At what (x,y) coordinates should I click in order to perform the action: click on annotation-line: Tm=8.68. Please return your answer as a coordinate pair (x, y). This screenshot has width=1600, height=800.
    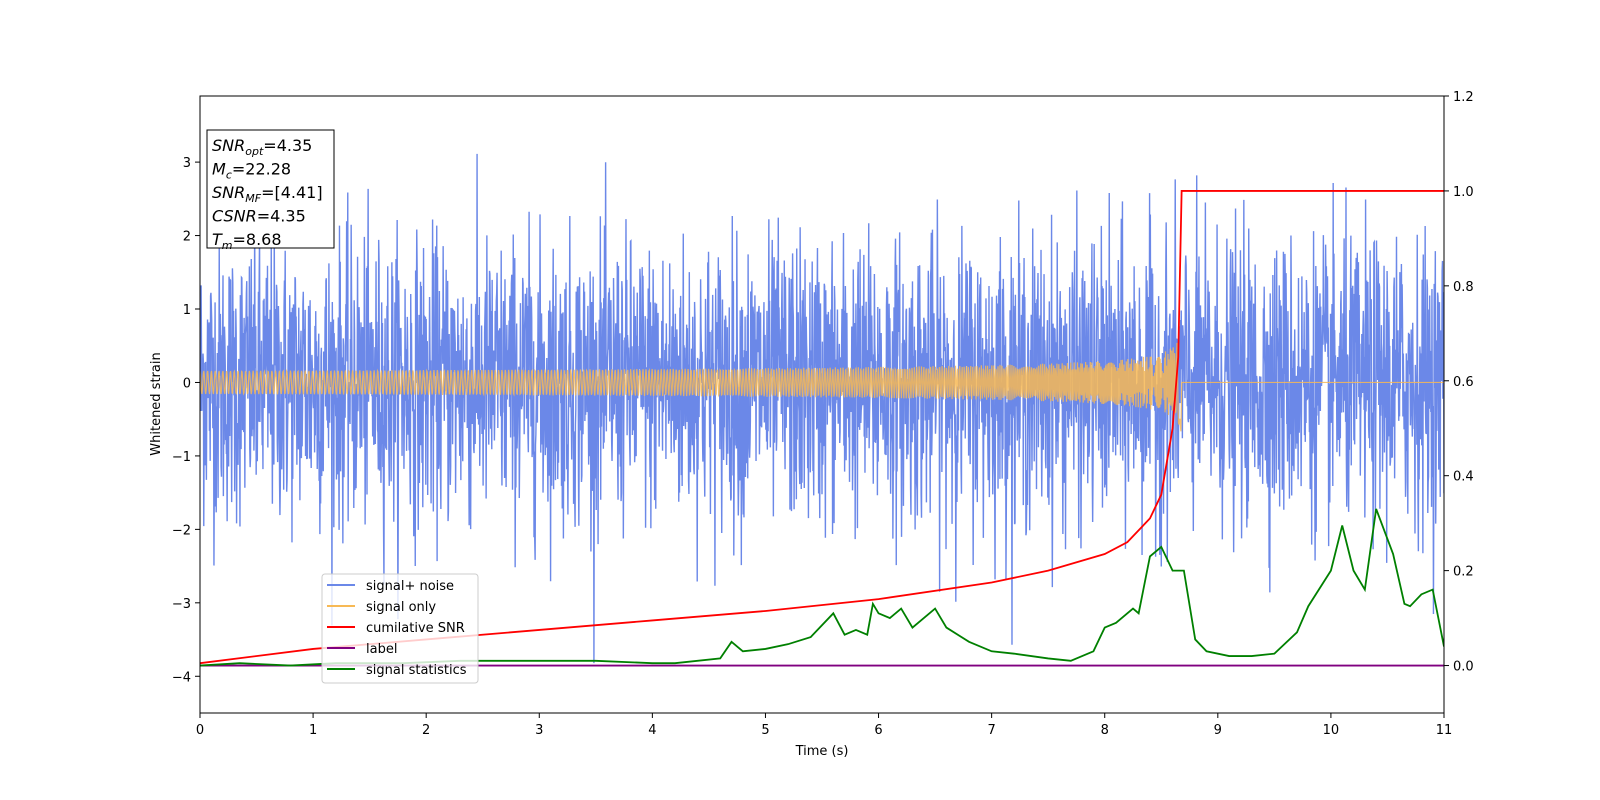
    Looking at the image, I should click on (247, 241).